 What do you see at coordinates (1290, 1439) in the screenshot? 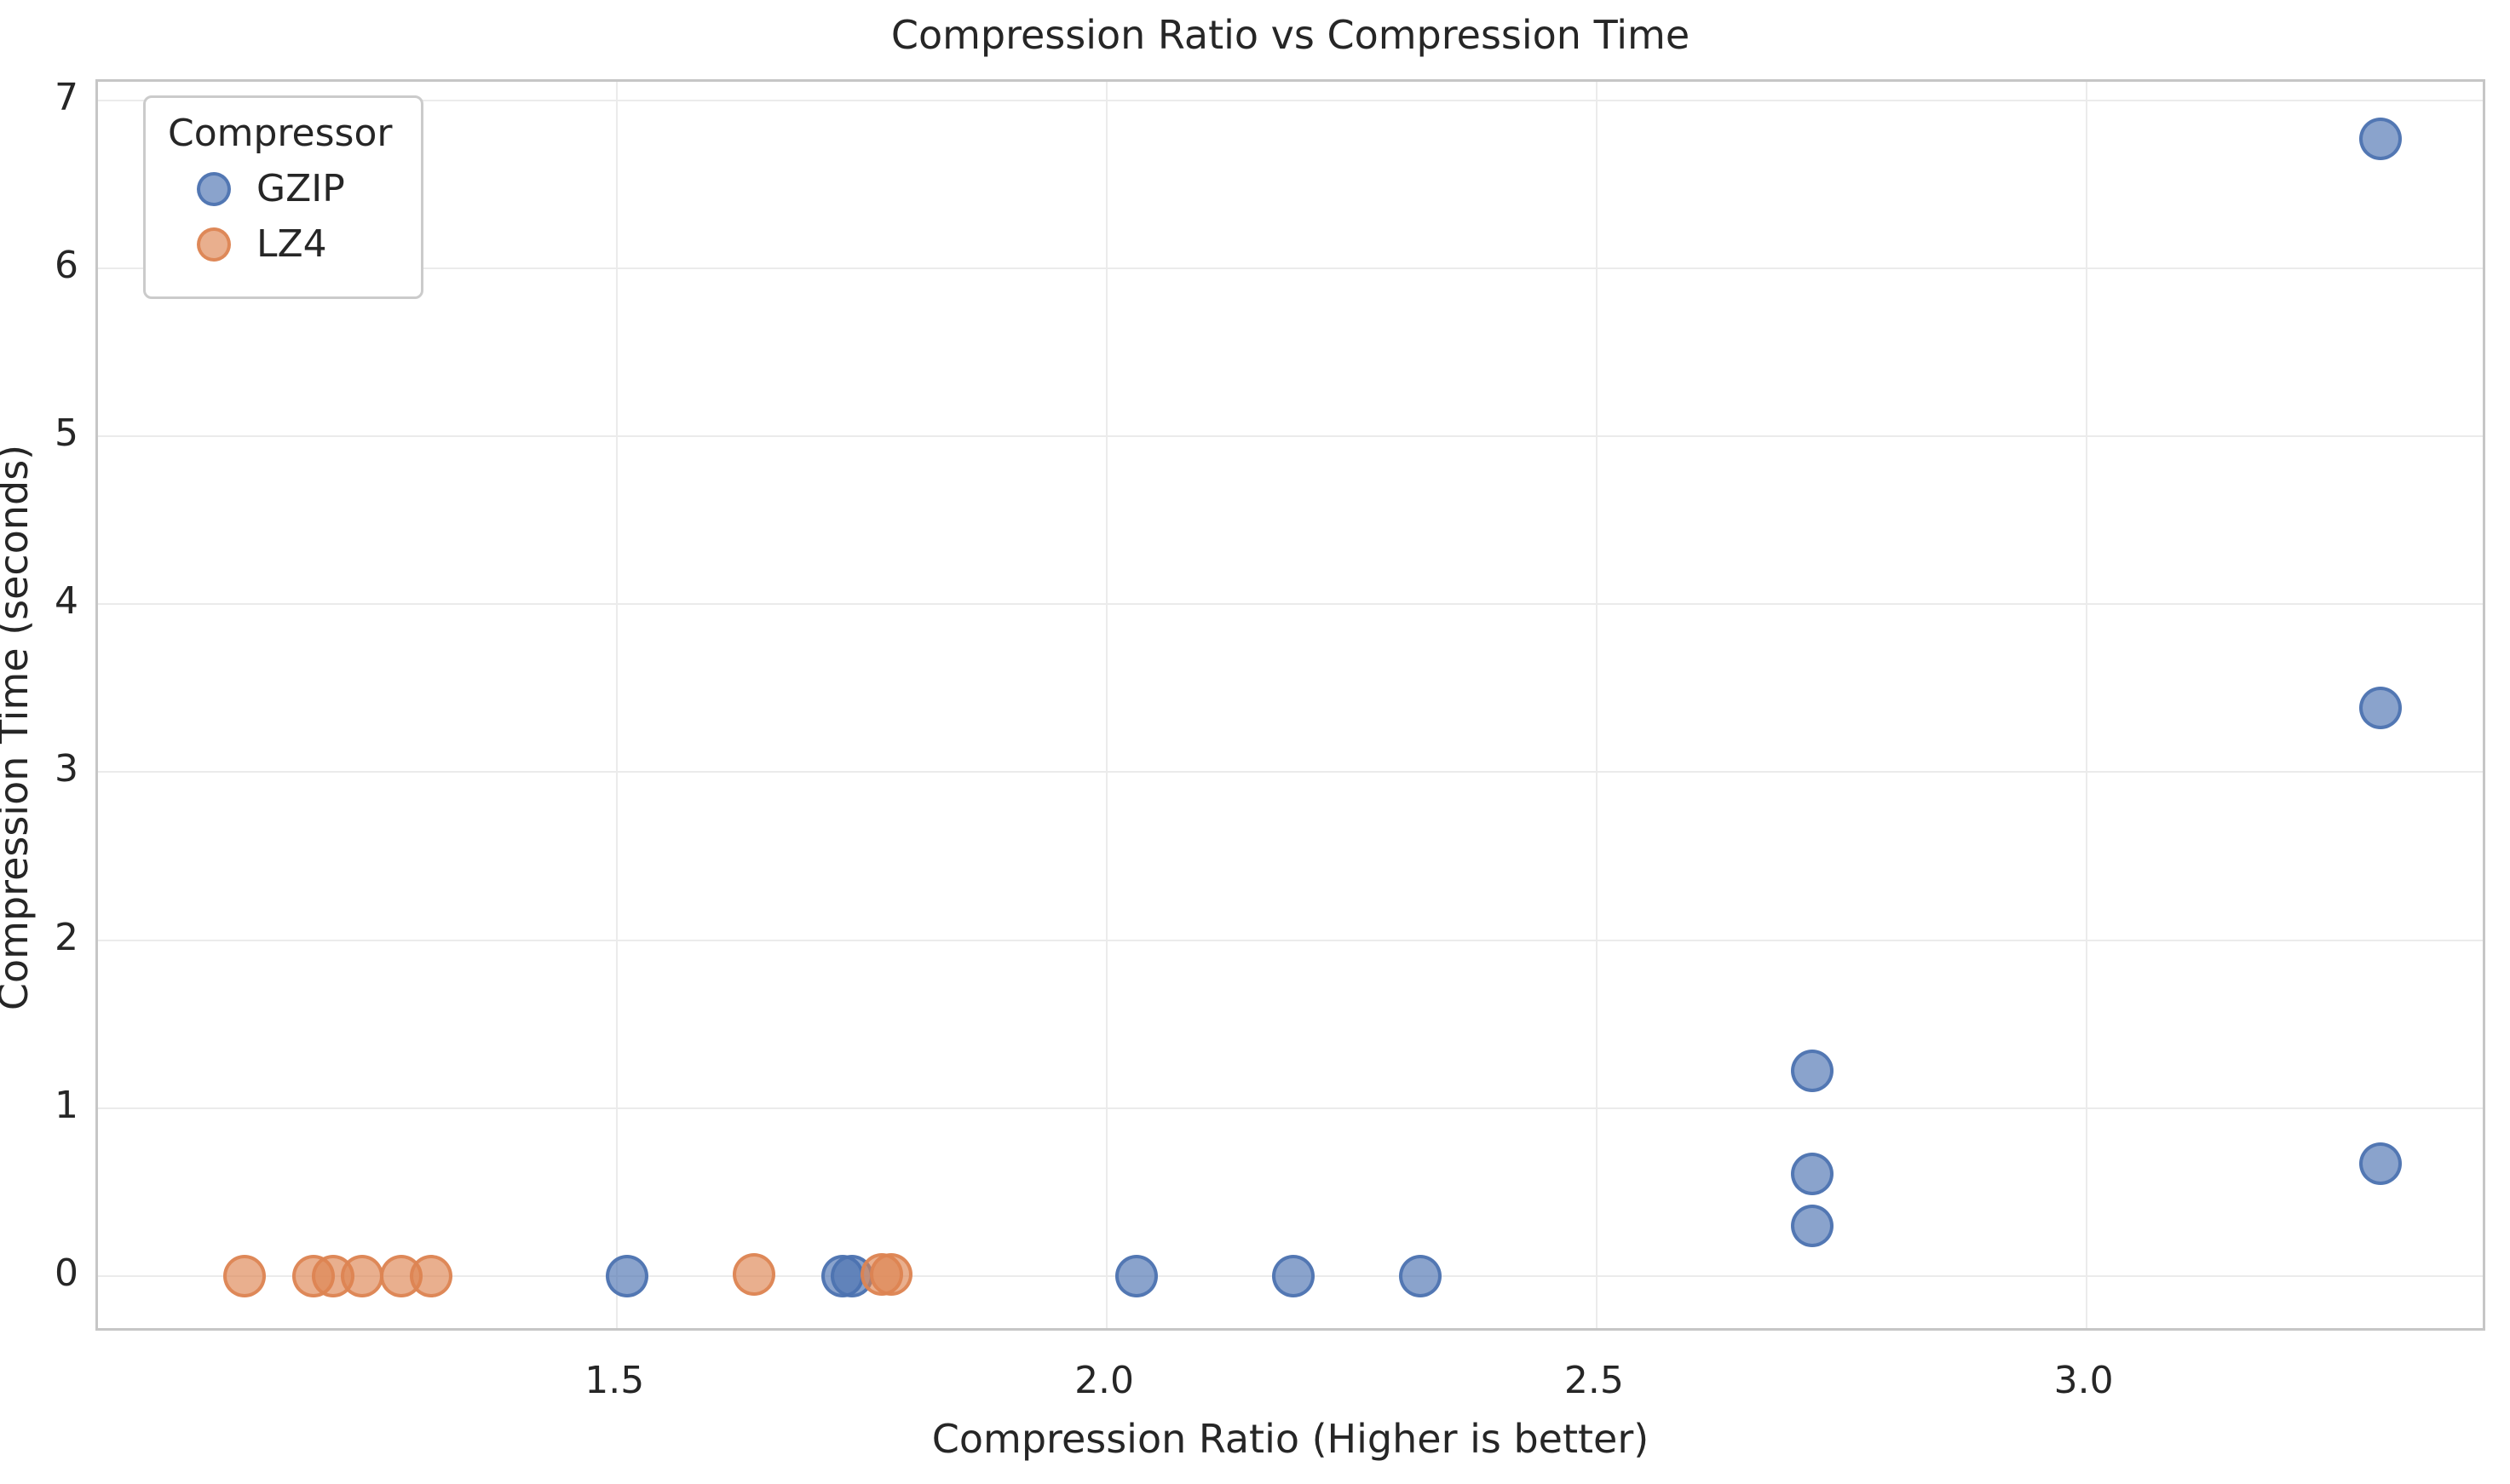
I see `x-axis-label: Compression Ratio (Higher is better)` at bounding box center [1290, 1439].